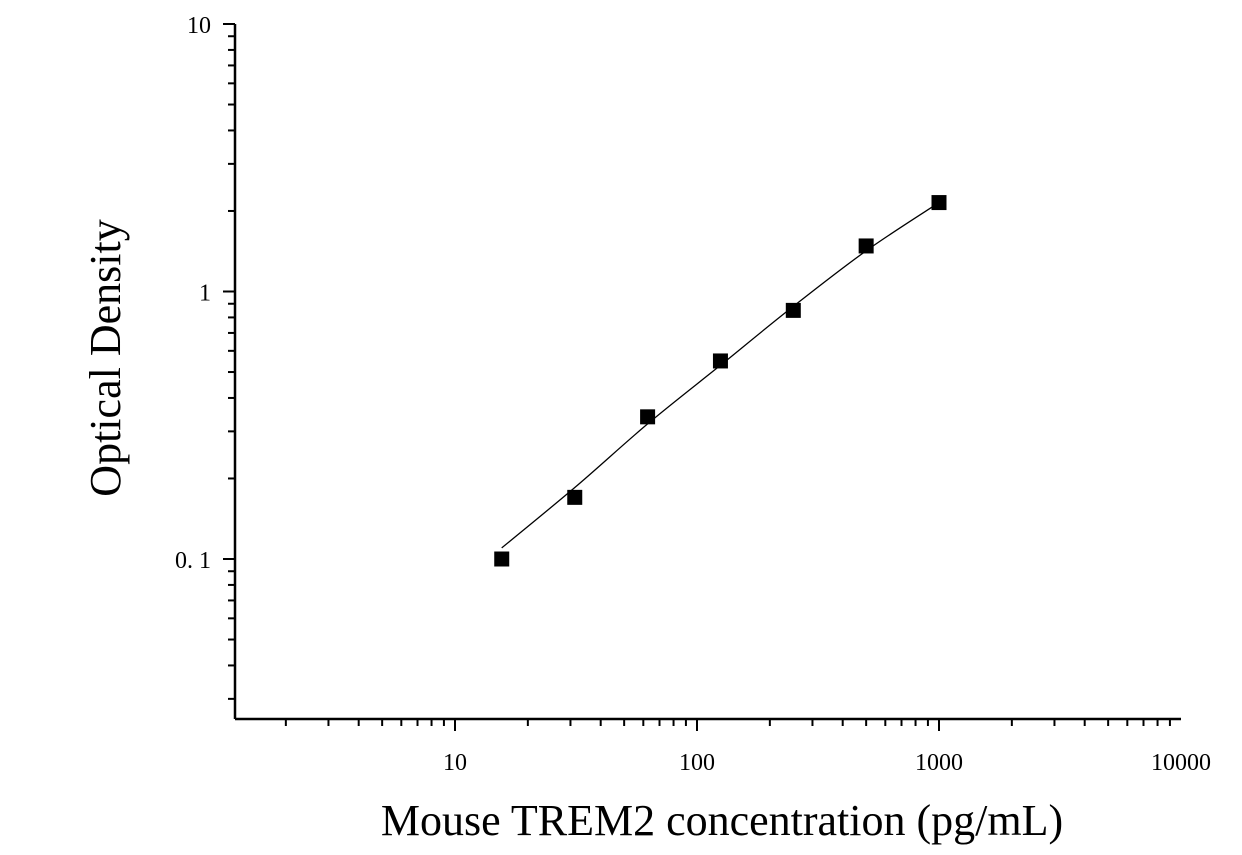  What do you see at coordinates (205, 294) in the screenshot?
I see `y-tick-label: 1` at bounding box center [205, 294].